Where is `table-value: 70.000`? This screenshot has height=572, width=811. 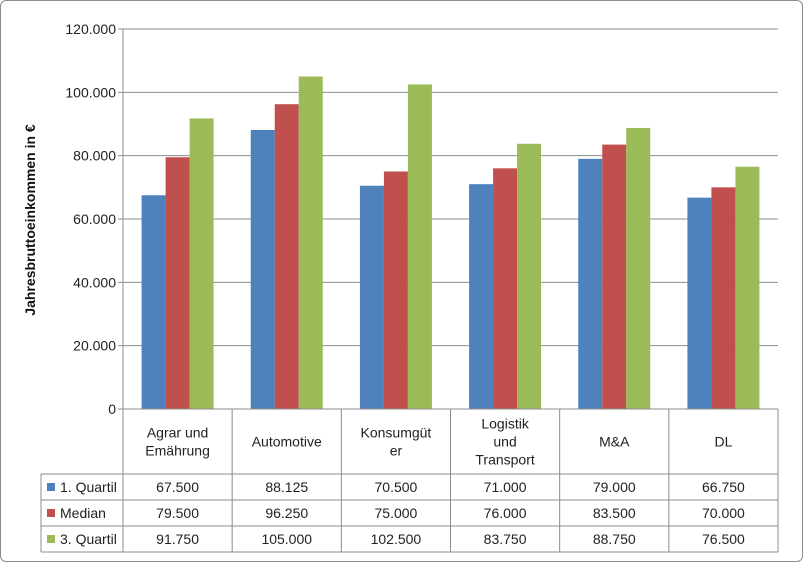 table-value: 70.000 is located at coordinates (723, 513).